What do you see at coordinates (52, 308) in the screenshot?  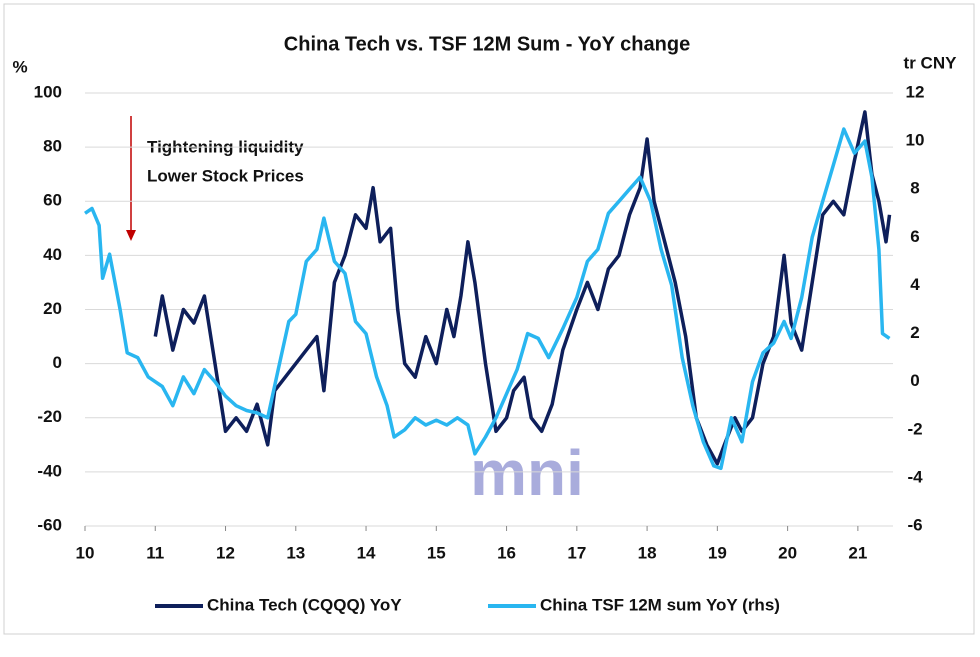 I see `y-tick-label: 20` at bounding box center [52, 308].